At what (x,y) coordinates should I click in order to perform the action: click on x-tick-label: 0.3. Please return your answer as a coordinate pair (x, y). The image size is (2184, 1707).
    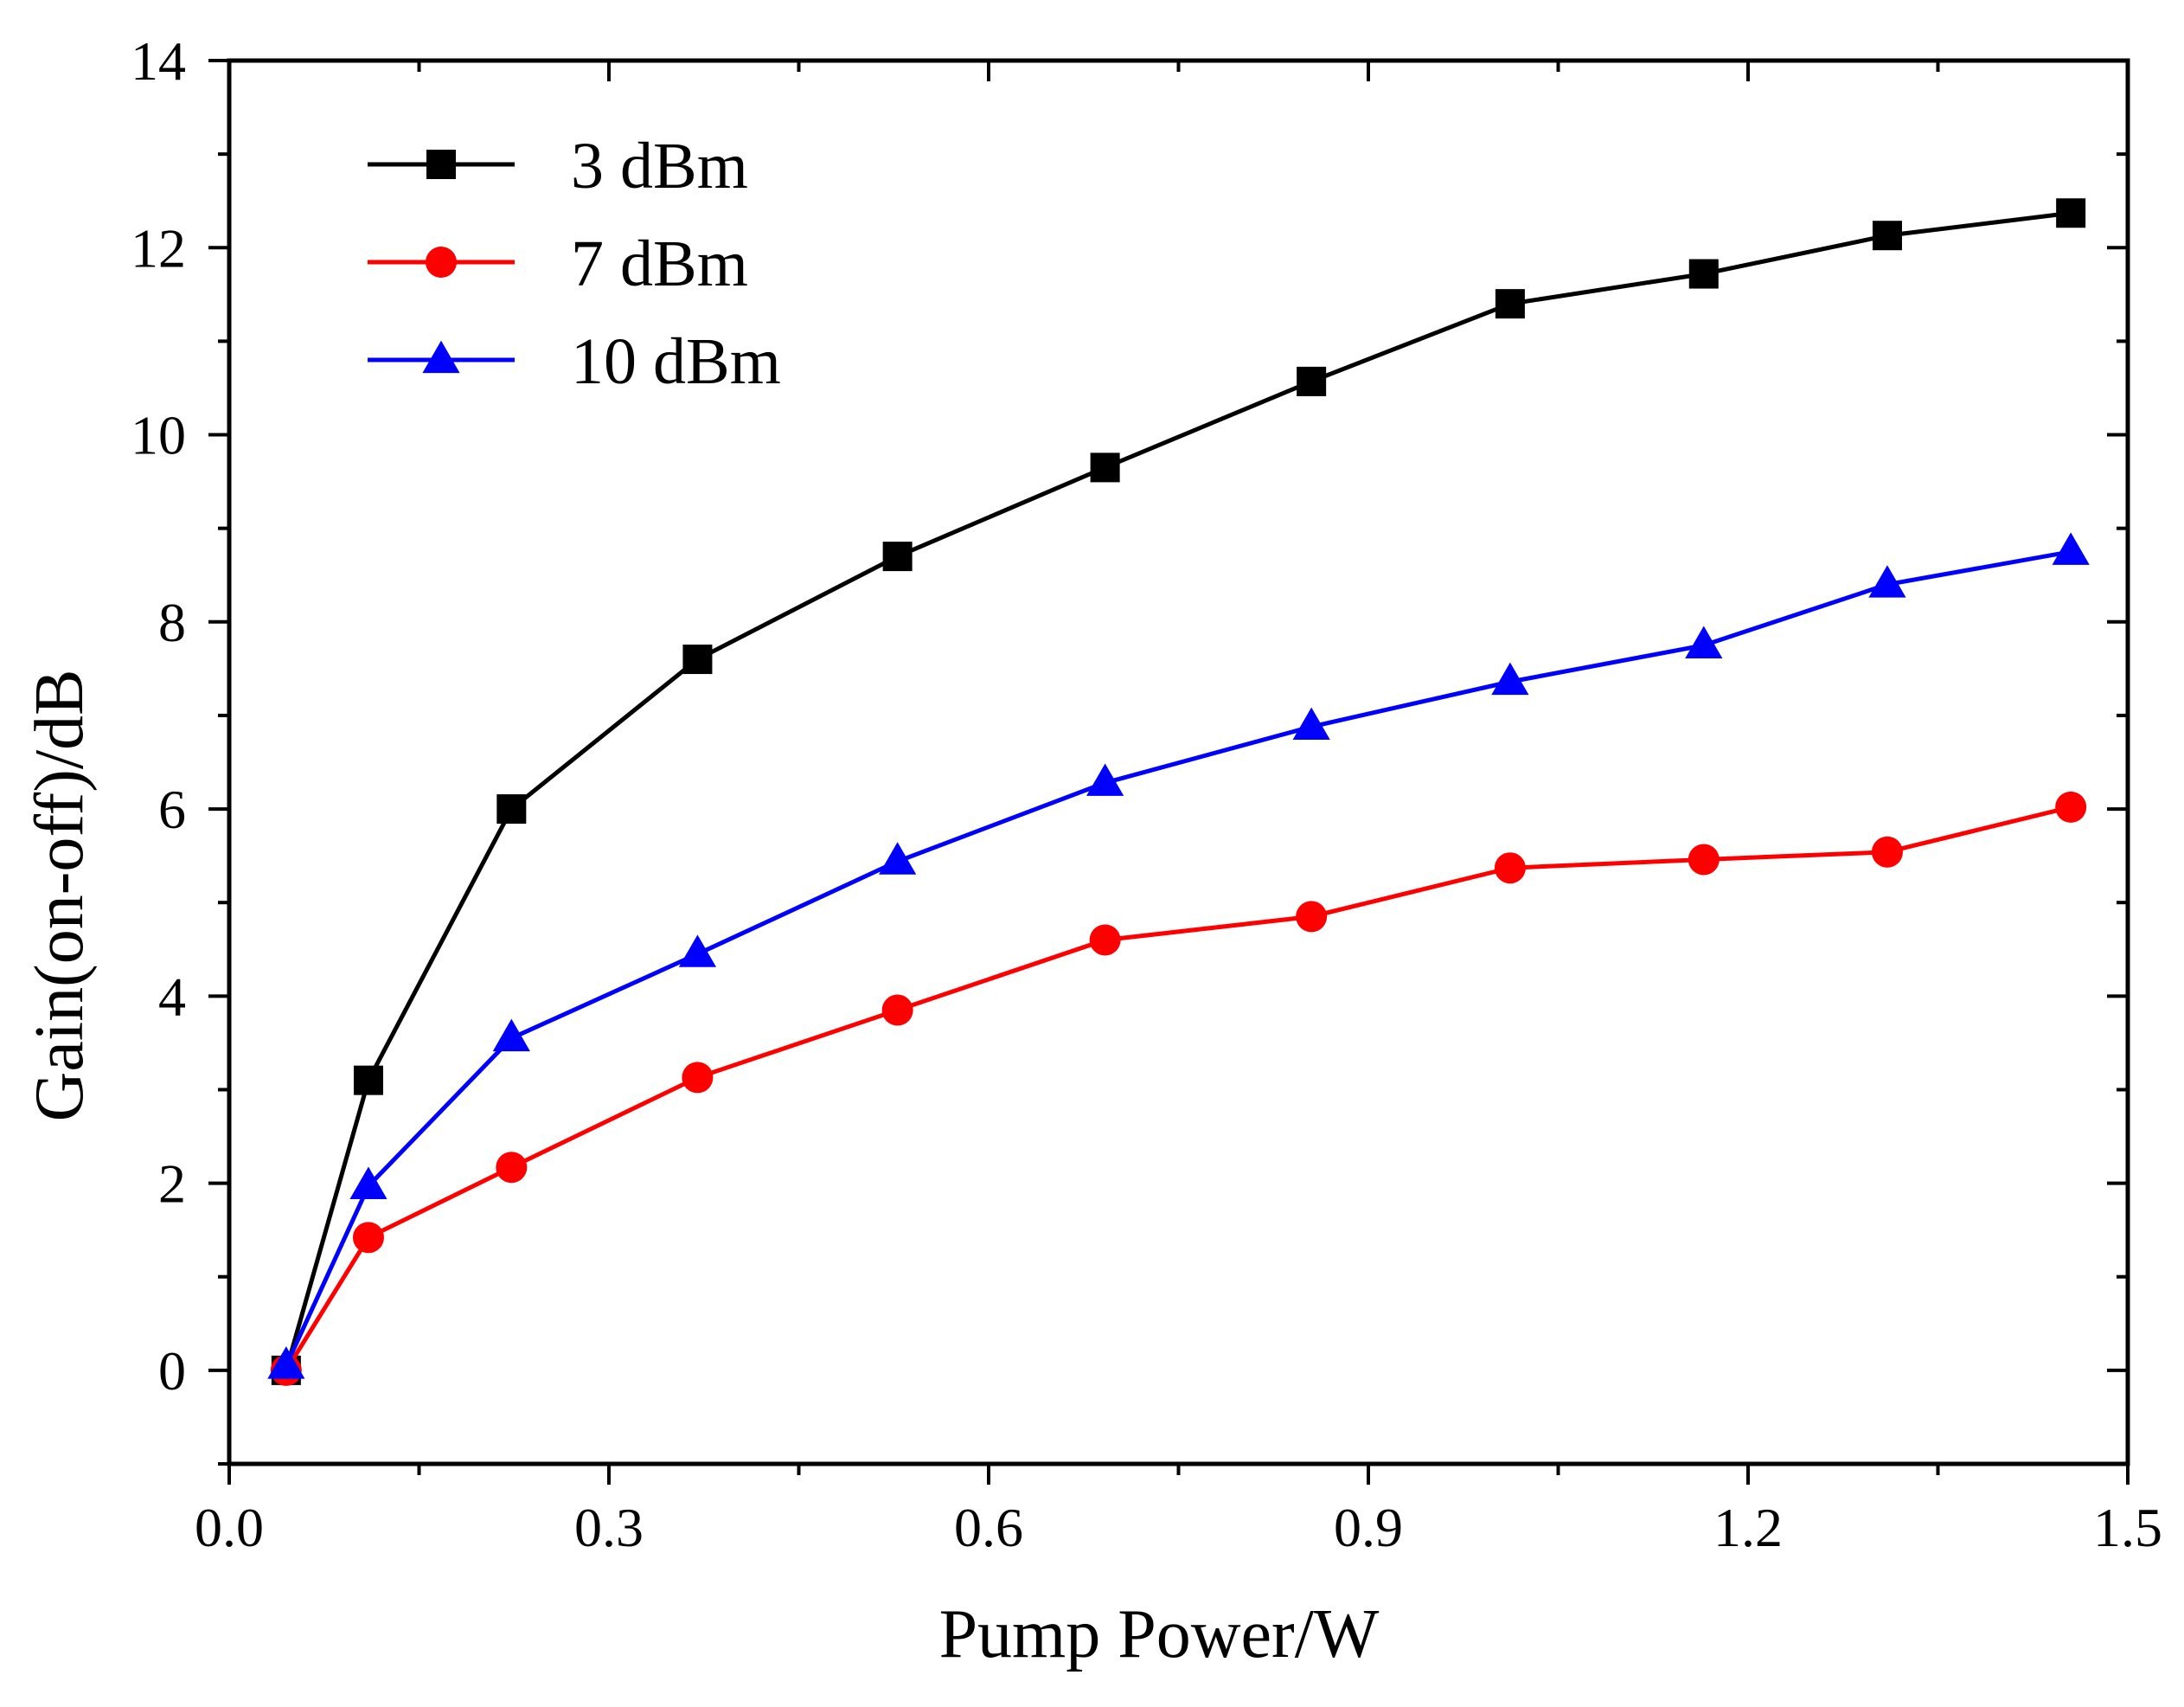
    Looking at the image, I should click on (609, 1527).